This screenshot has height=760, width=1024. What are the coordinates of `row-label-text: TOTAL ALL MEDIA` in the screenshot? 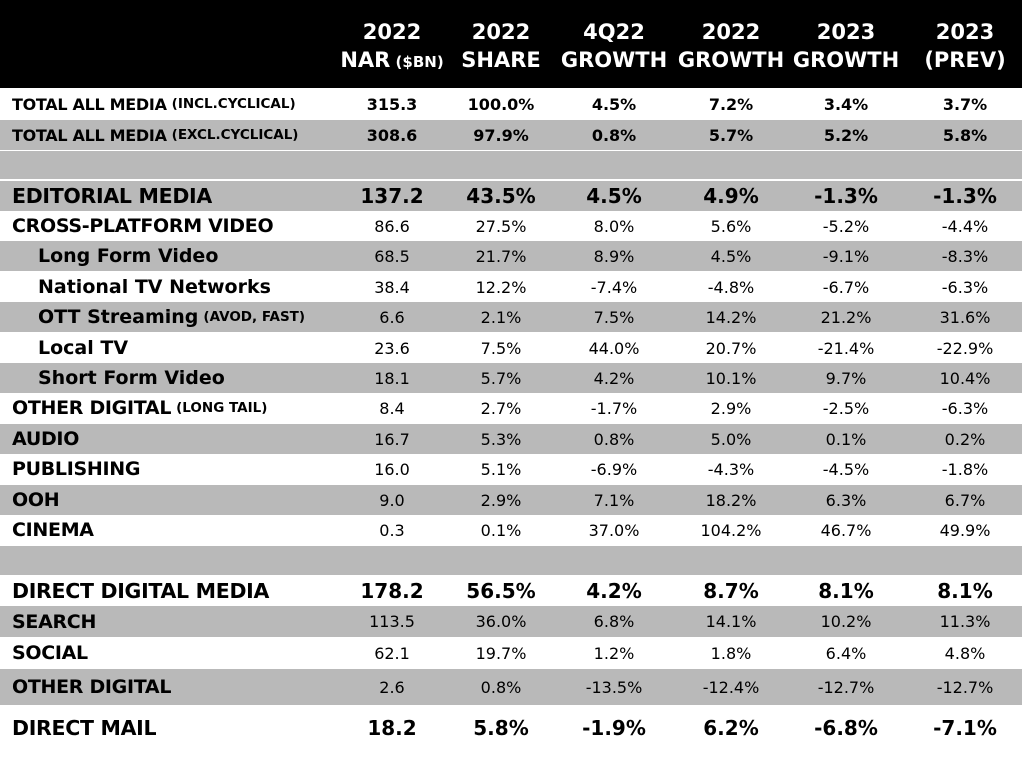 It's located at (89, 104).